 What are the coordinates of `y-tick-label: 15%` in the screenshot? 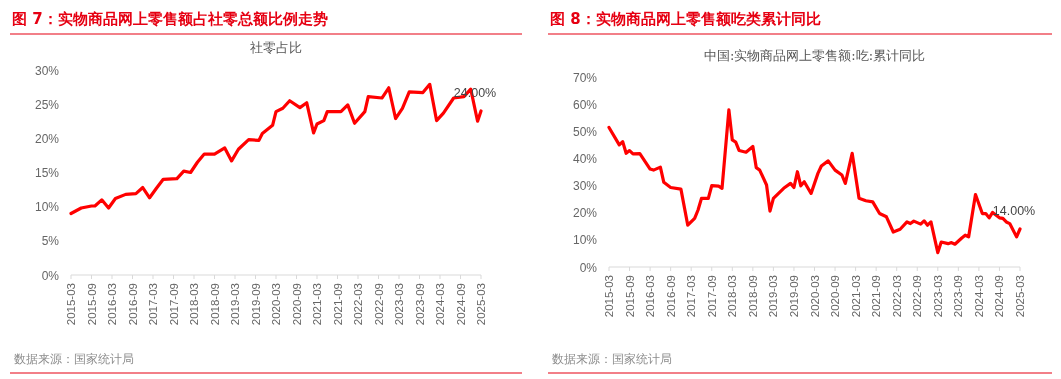 It's located at (47, 173).